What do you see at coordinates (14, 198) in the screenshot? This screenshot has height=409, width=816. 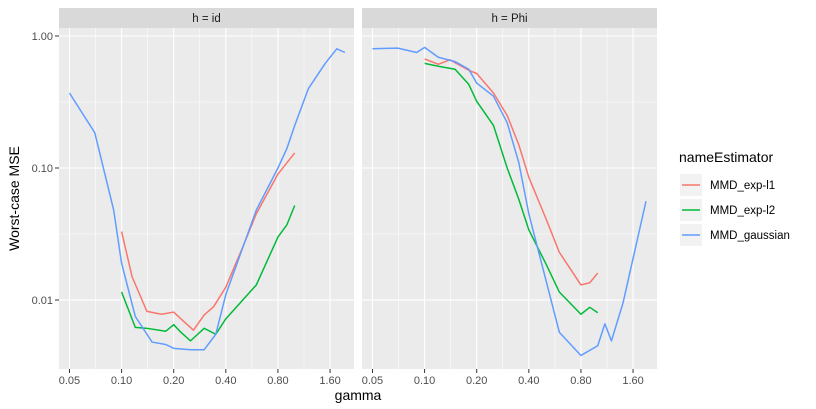 I see `y-axis-title: Worst-case MSE` at bounding box center [14, 198].